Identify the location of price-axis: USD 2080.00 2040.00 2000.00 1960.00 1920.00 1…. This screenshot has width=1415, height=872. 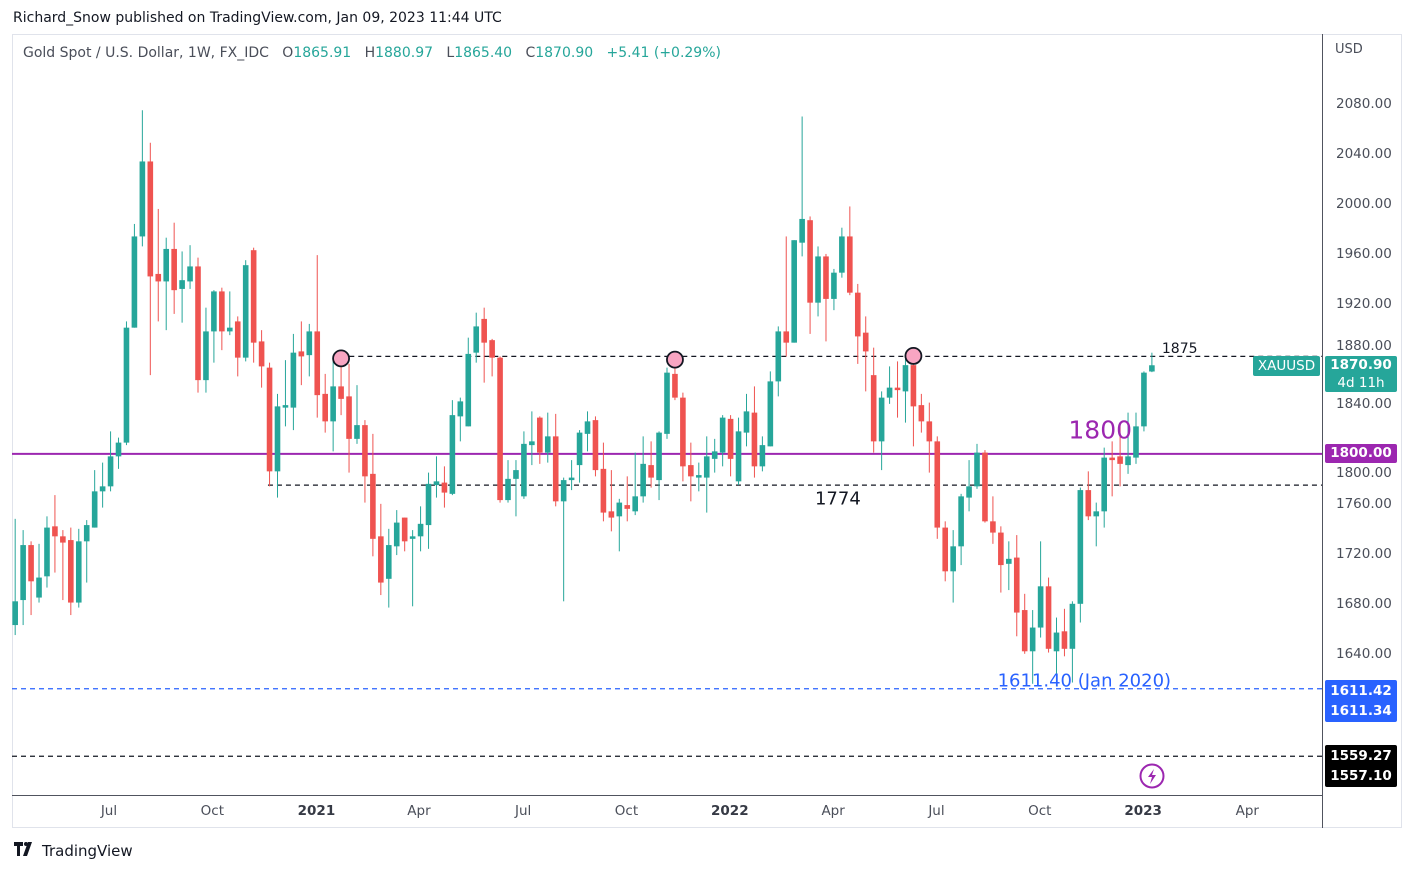
(1362, 431).